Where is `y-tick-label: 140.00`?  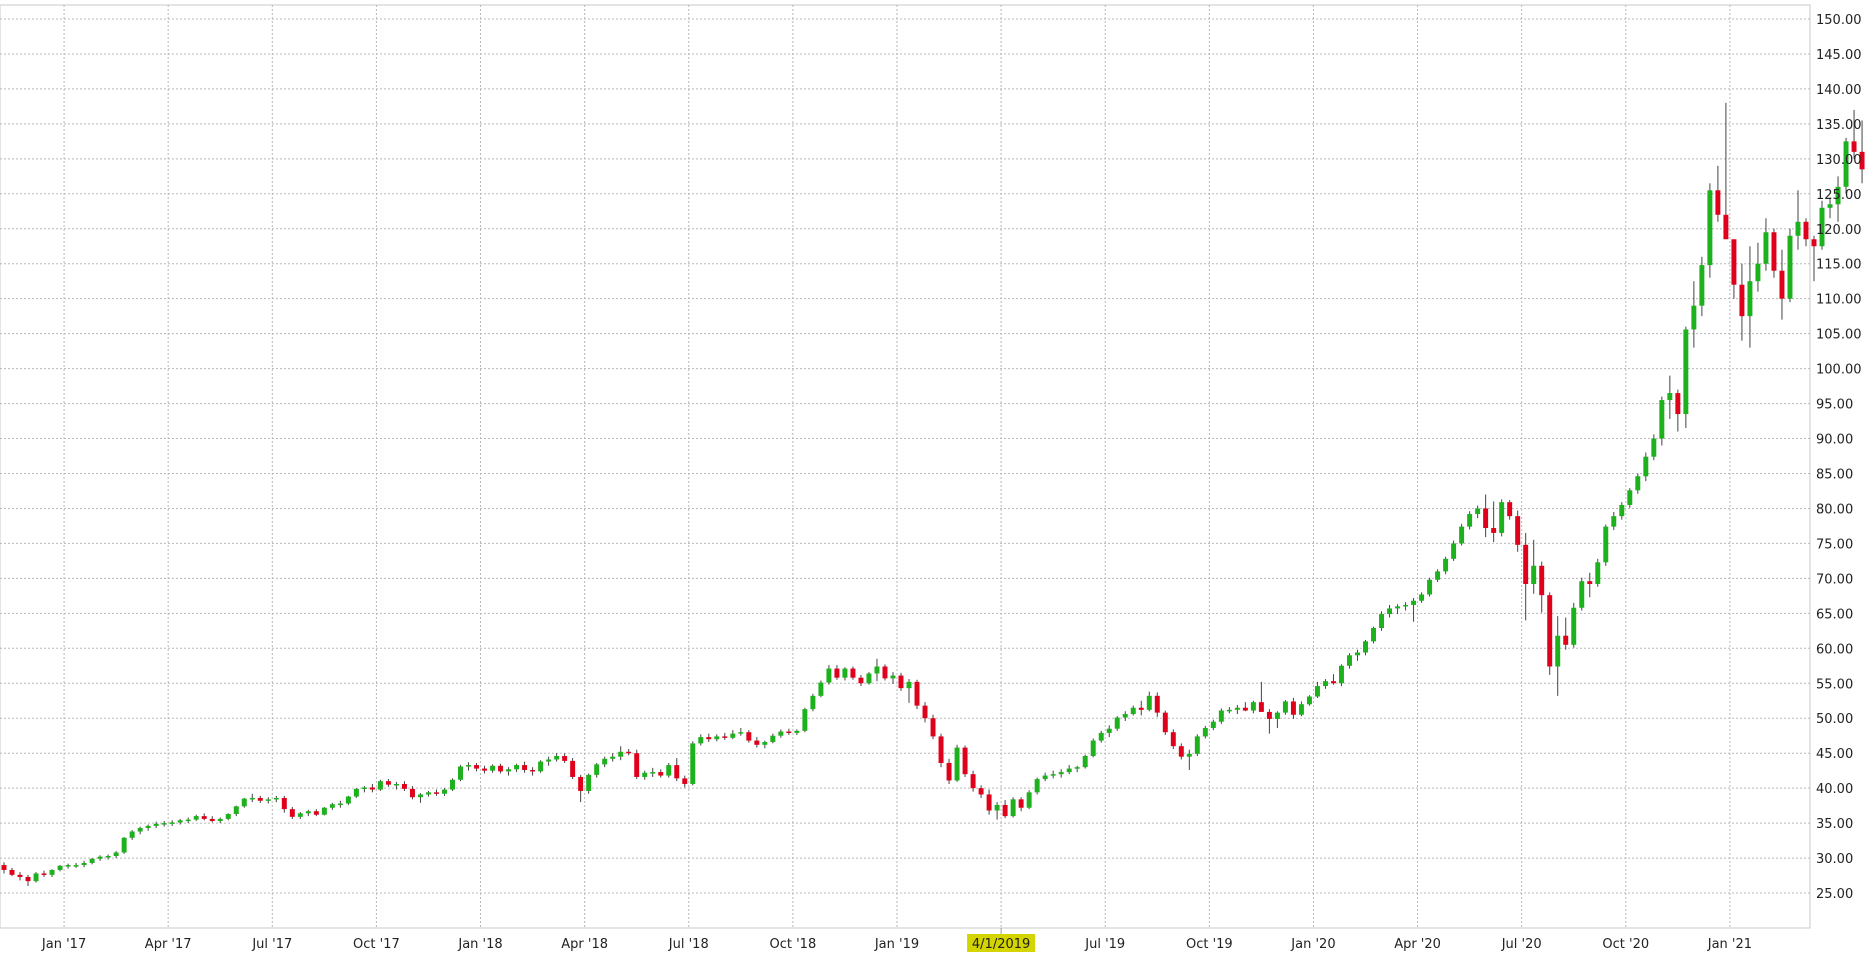
y-tick-label: 140.00 is located at coordinates (1839, 90).